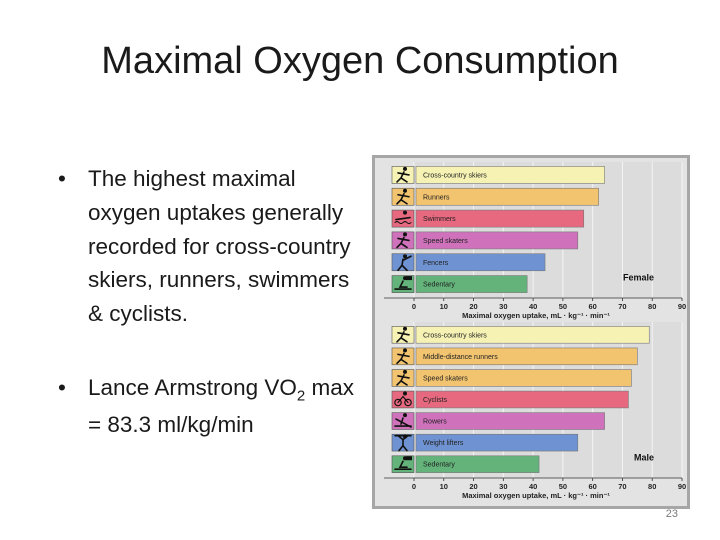 This screenshot has height=540, width=720. What do you see at coordinates (644, 458) in the screenshot?
I see `panel-title: Male` at bounding box center [644, 458].